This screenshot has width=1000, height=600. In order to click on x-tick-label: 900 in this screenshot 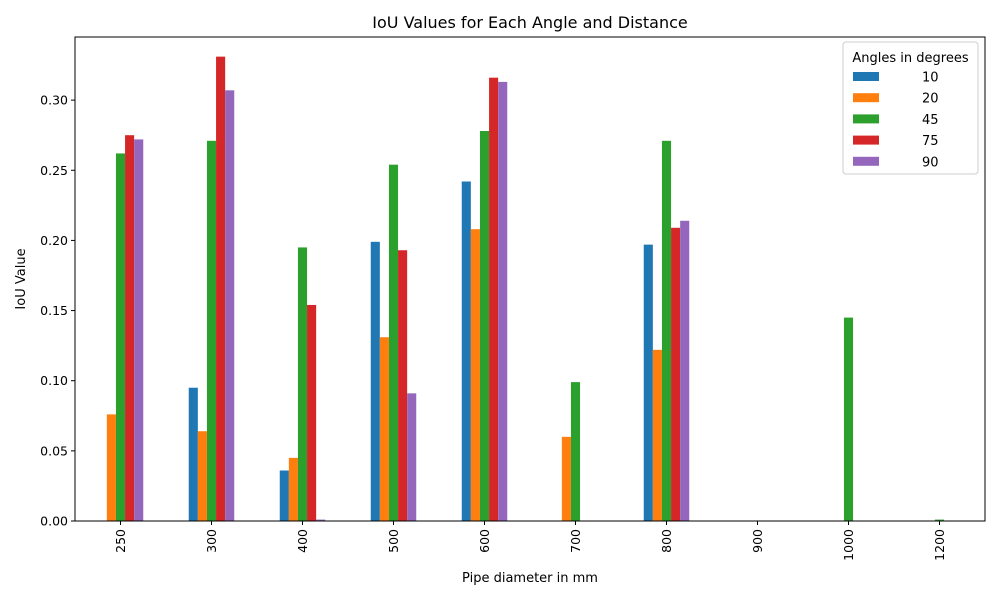, I will do `click(757, 541)`.